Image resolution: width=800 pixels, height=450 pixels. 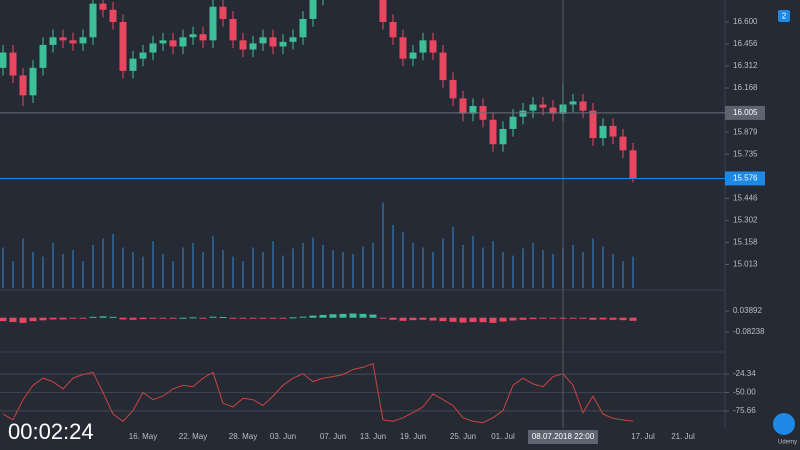 What do you see at coordinates (563, 437) in the screenshot?
I see `crosshair-date-box` at bounding box center [563, 437].